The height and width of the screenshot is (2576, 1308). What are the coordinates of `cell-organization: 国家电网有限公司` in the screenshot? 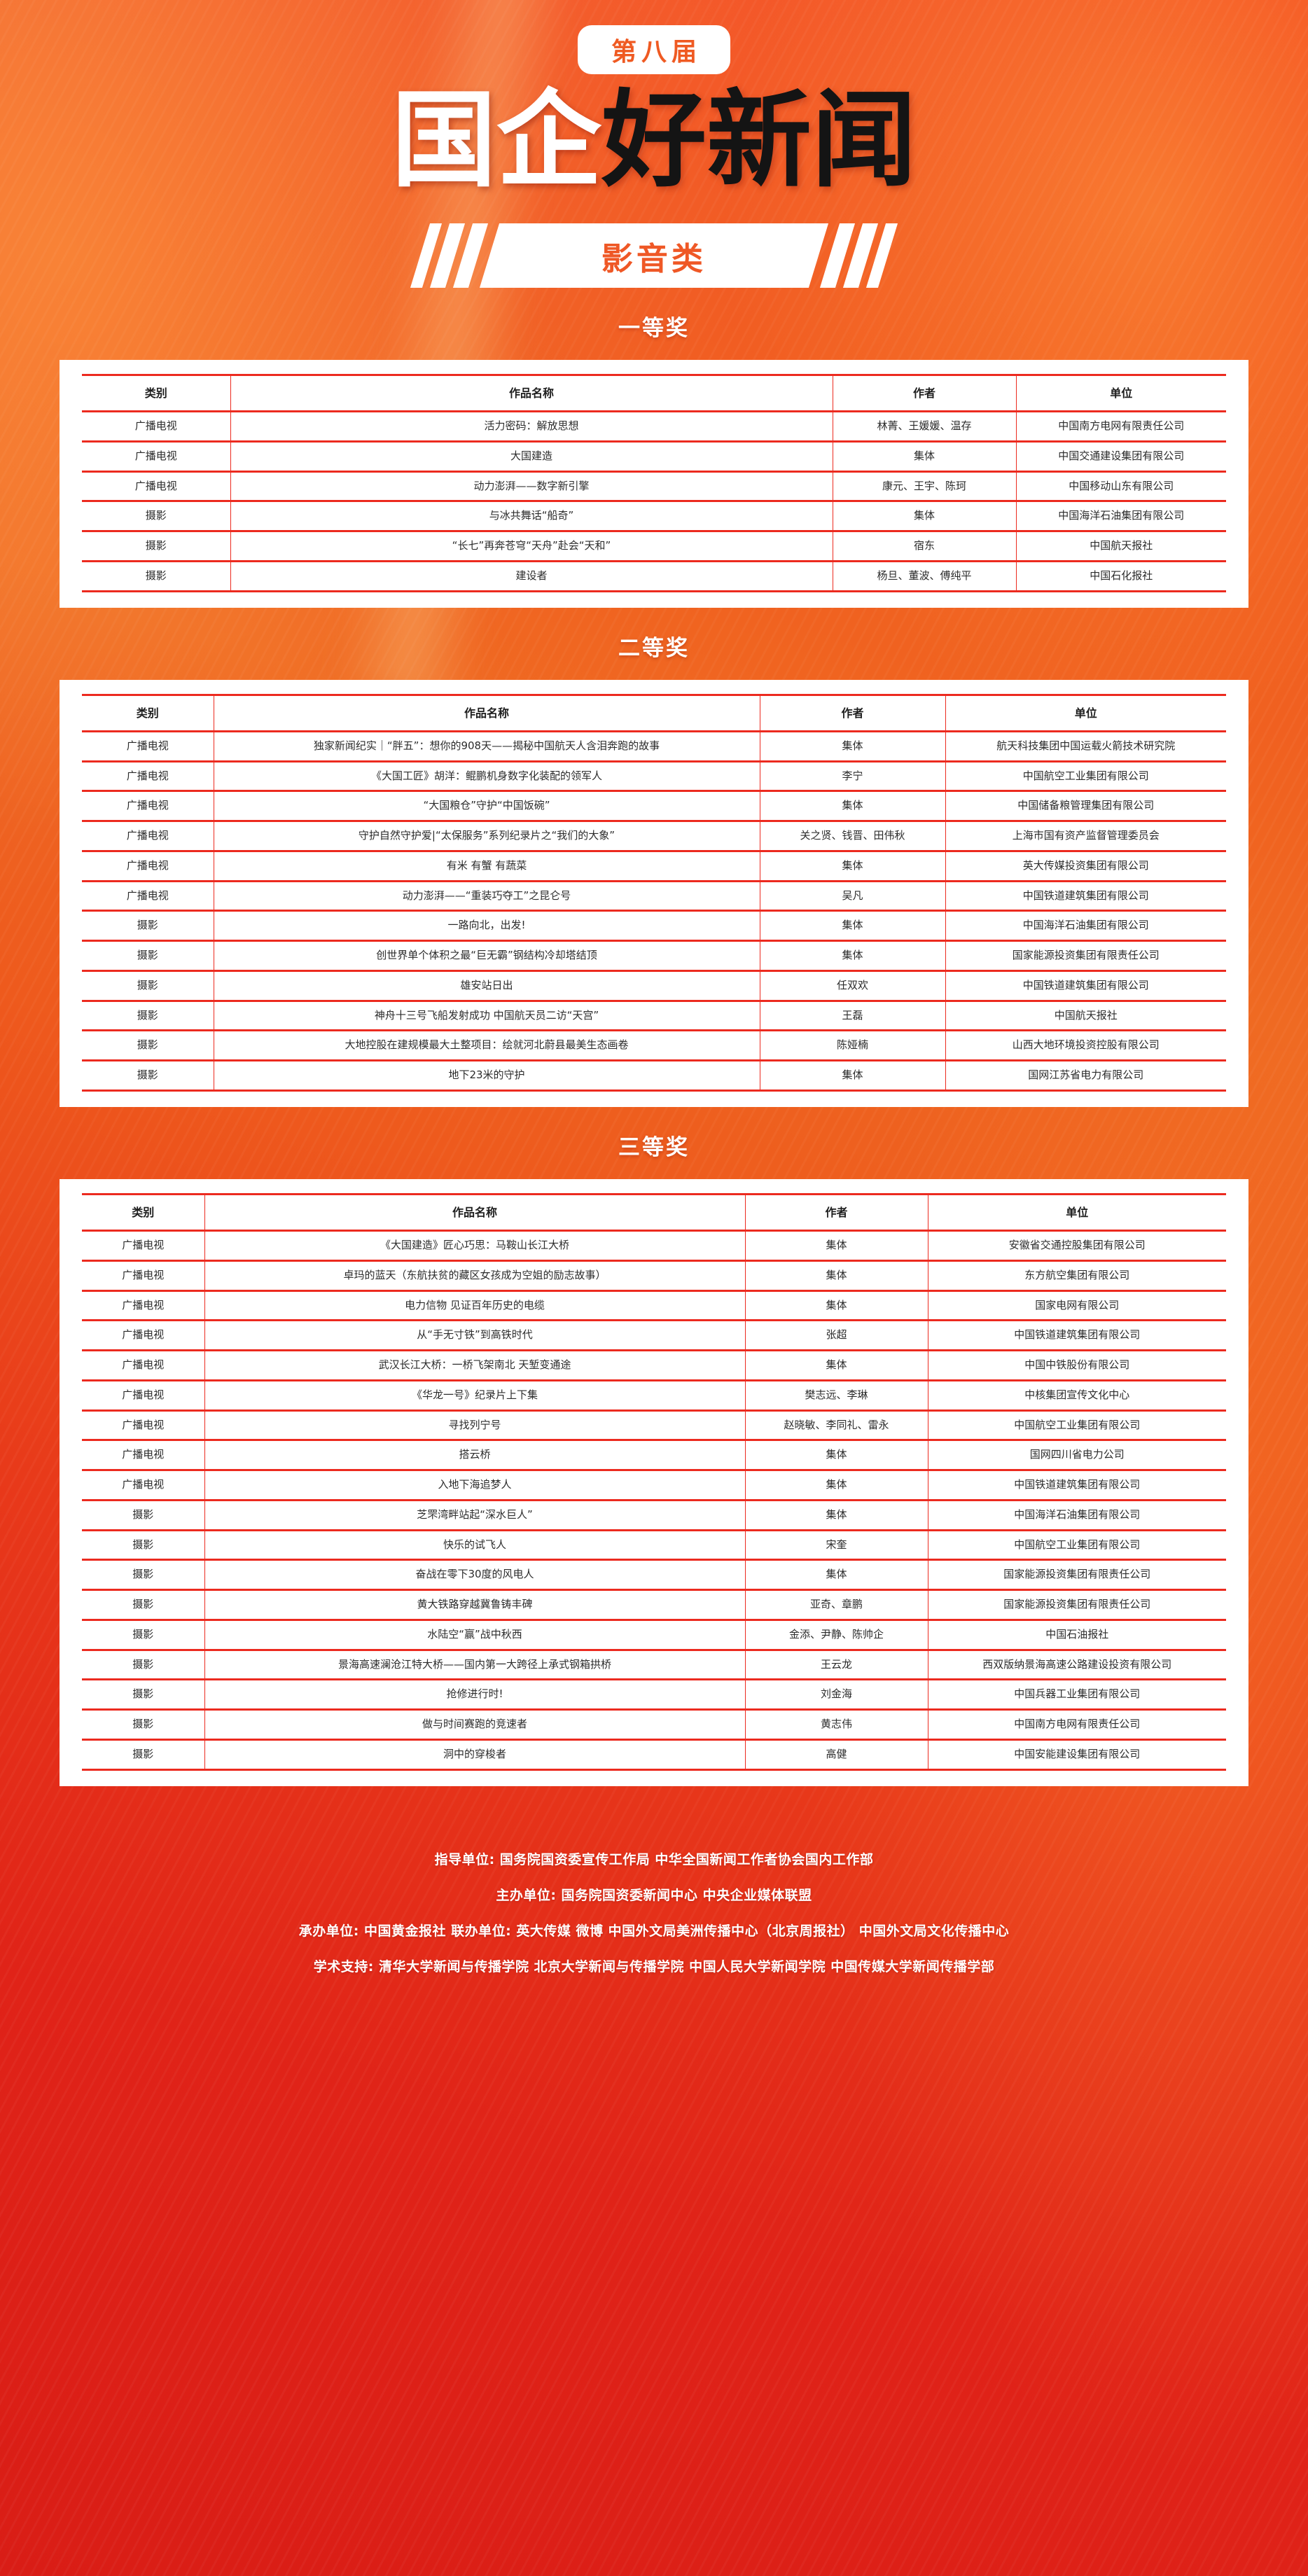 It's located at (1076, 1305).